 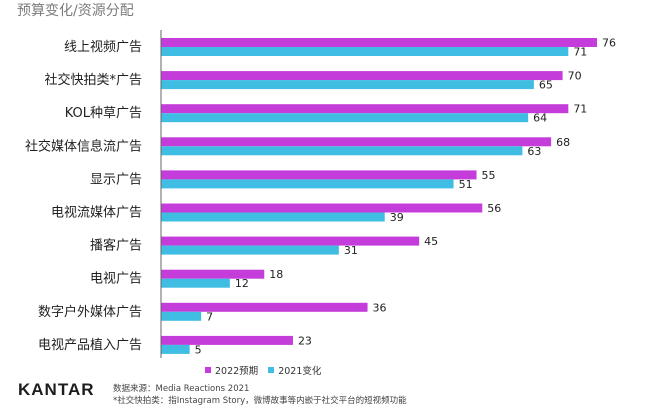 I want to click on legend-swatch-2021, so click(x=271, y=370).